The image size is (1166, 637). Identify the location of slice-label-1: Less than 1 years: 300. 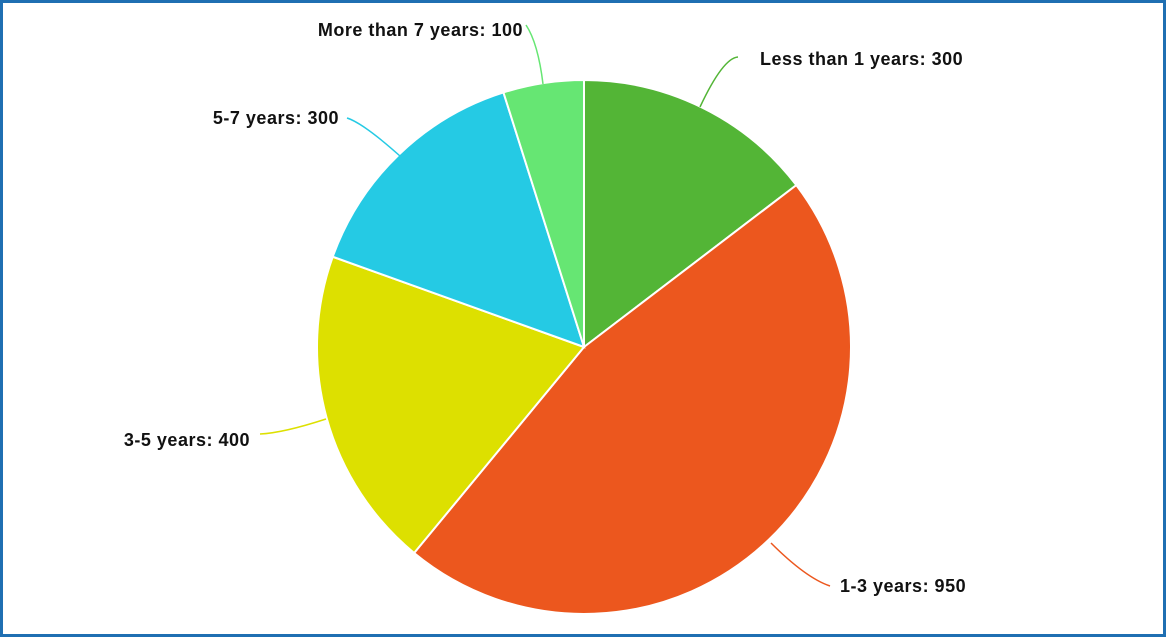
(861, 59).